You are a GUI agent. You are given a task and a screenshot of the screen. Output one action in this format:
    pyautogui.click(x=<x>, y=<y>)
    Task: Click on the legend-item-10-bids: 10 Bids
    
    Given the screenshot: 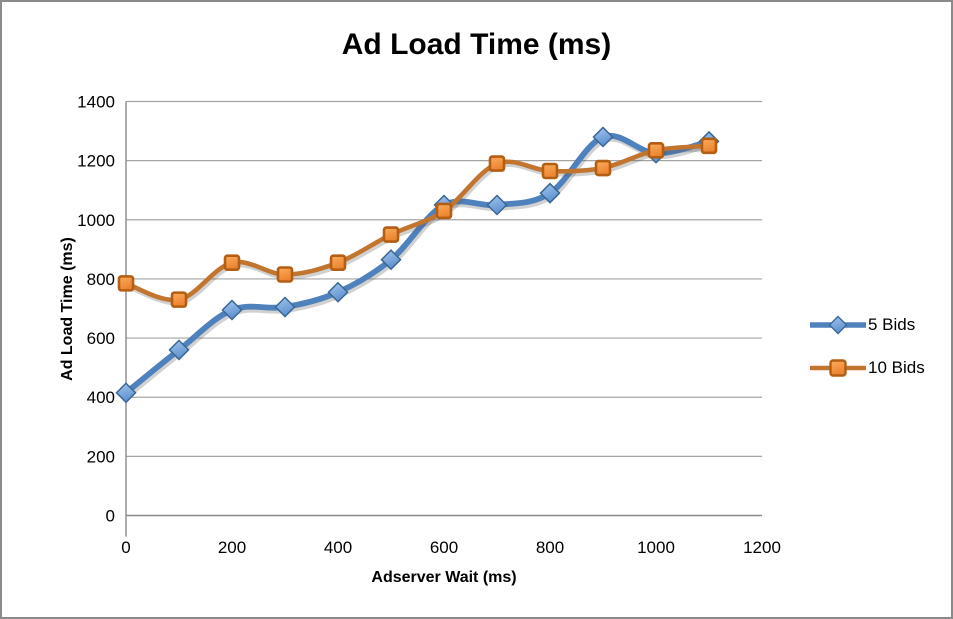 What is the action you would take?
    pyautogui.click(x=867, y=368)
    